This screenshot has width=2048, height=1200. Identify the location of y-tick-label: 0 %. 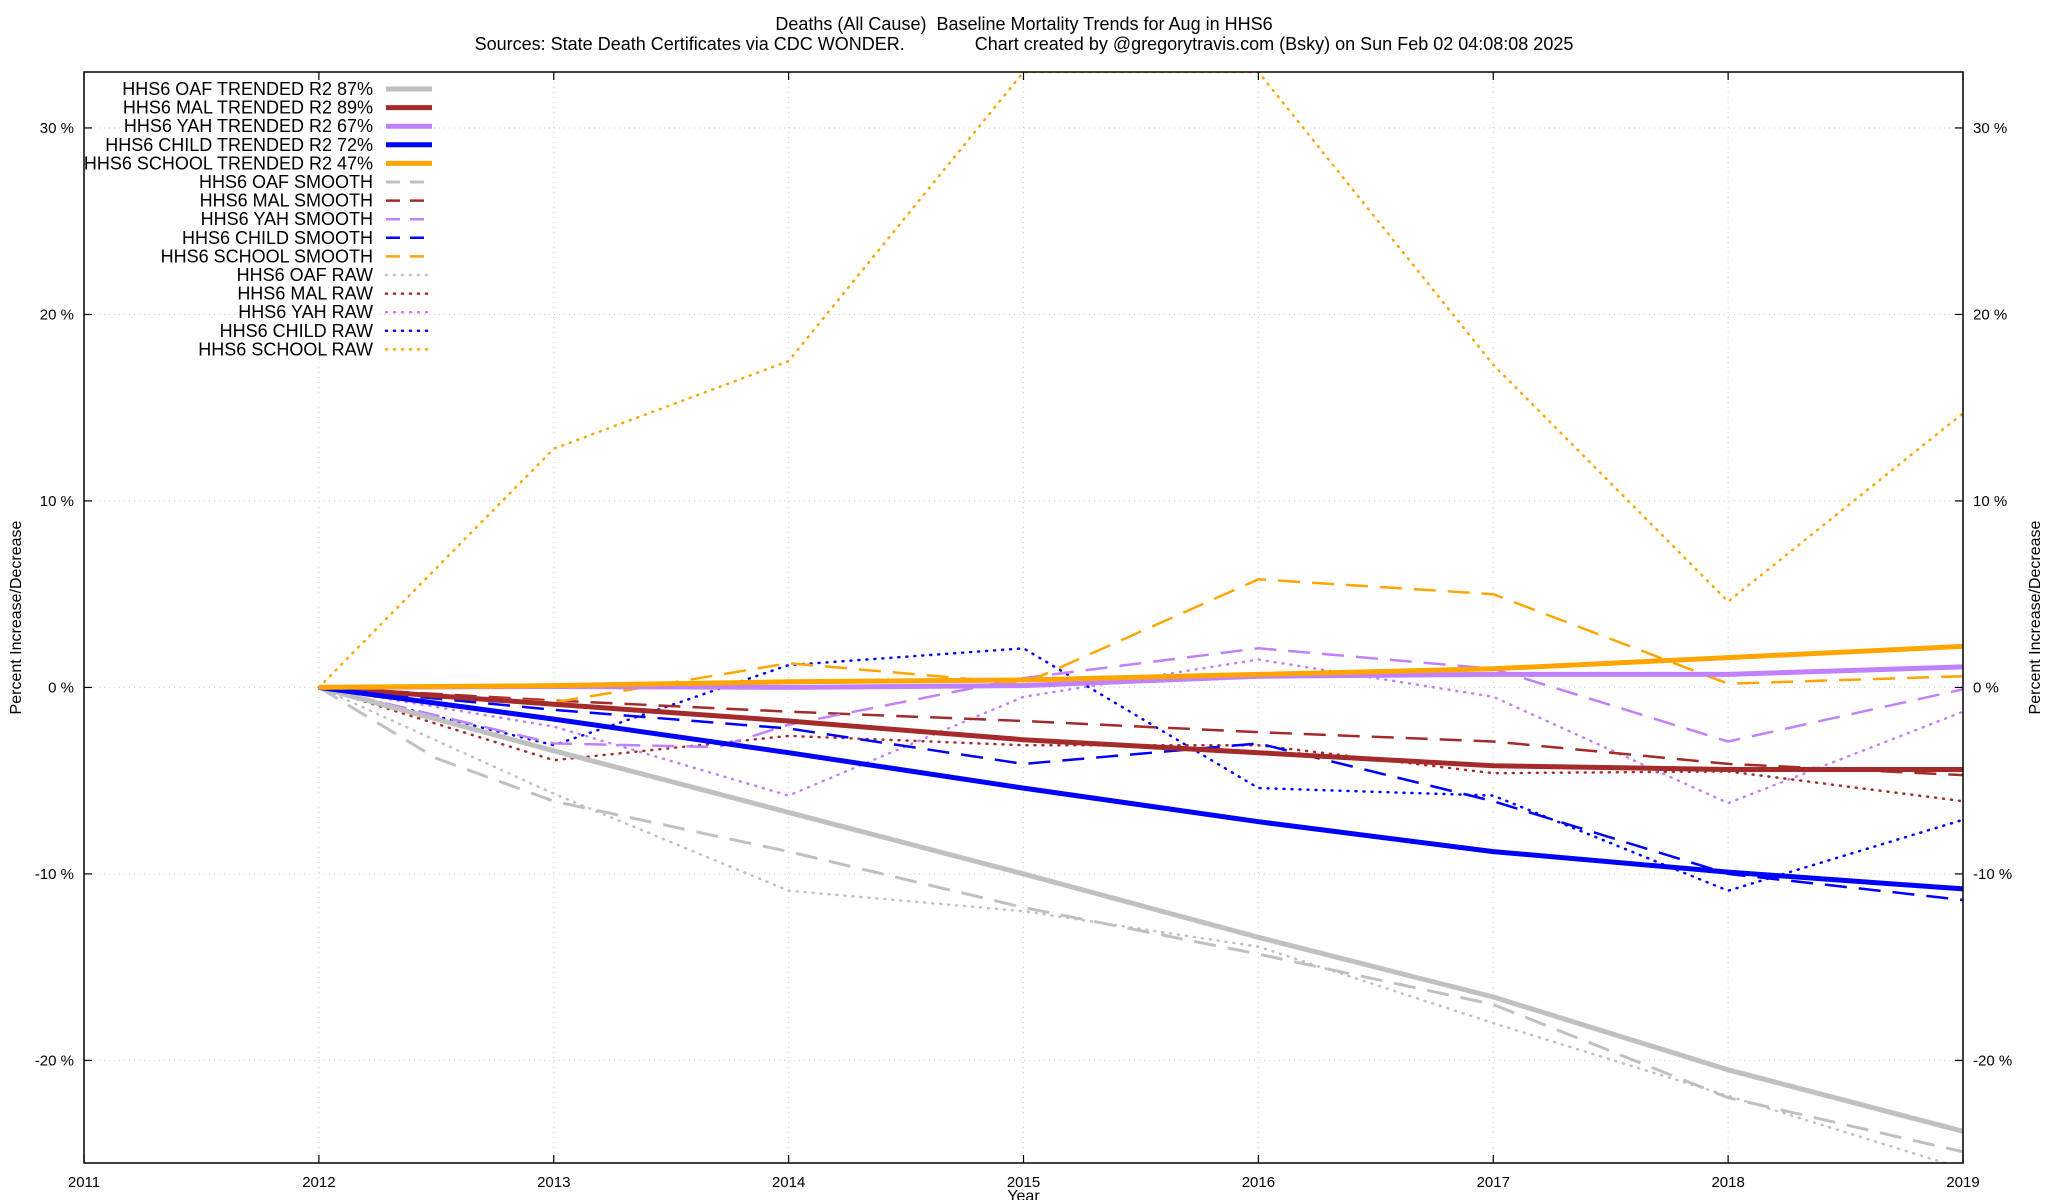
(61, 687).